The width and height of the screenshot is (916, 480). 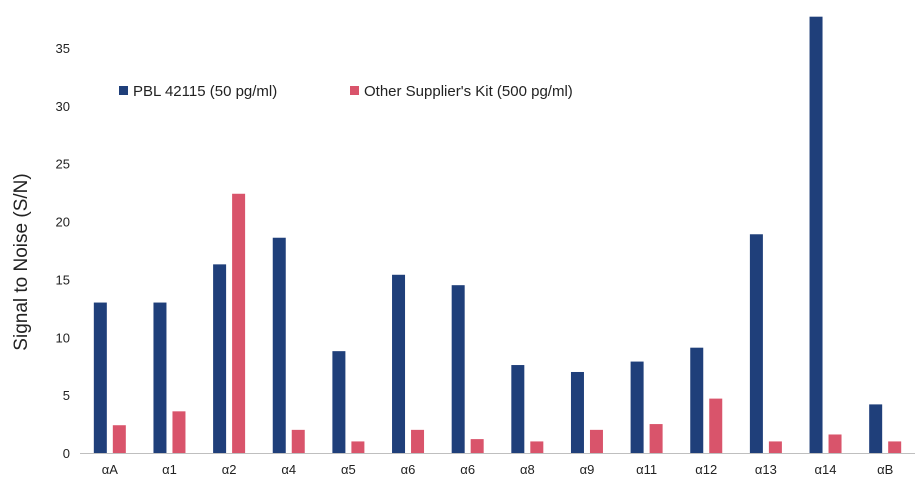 What do you see at coordinates (21, 261) in the screenshot?
I see `y-axis-title: Signal to Noise (S/N)` at bounding box center [21, 261].